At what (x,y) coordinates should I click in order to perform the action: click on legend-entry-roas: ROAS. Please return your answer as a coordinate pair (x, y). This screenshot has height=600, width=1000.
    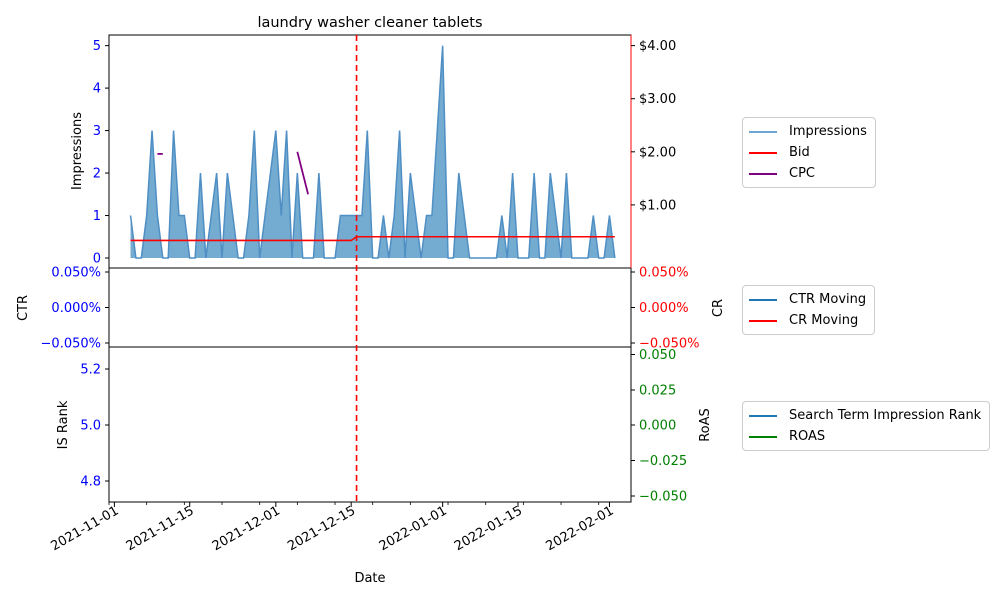
    Looking at the image, I should click on (865, 436).